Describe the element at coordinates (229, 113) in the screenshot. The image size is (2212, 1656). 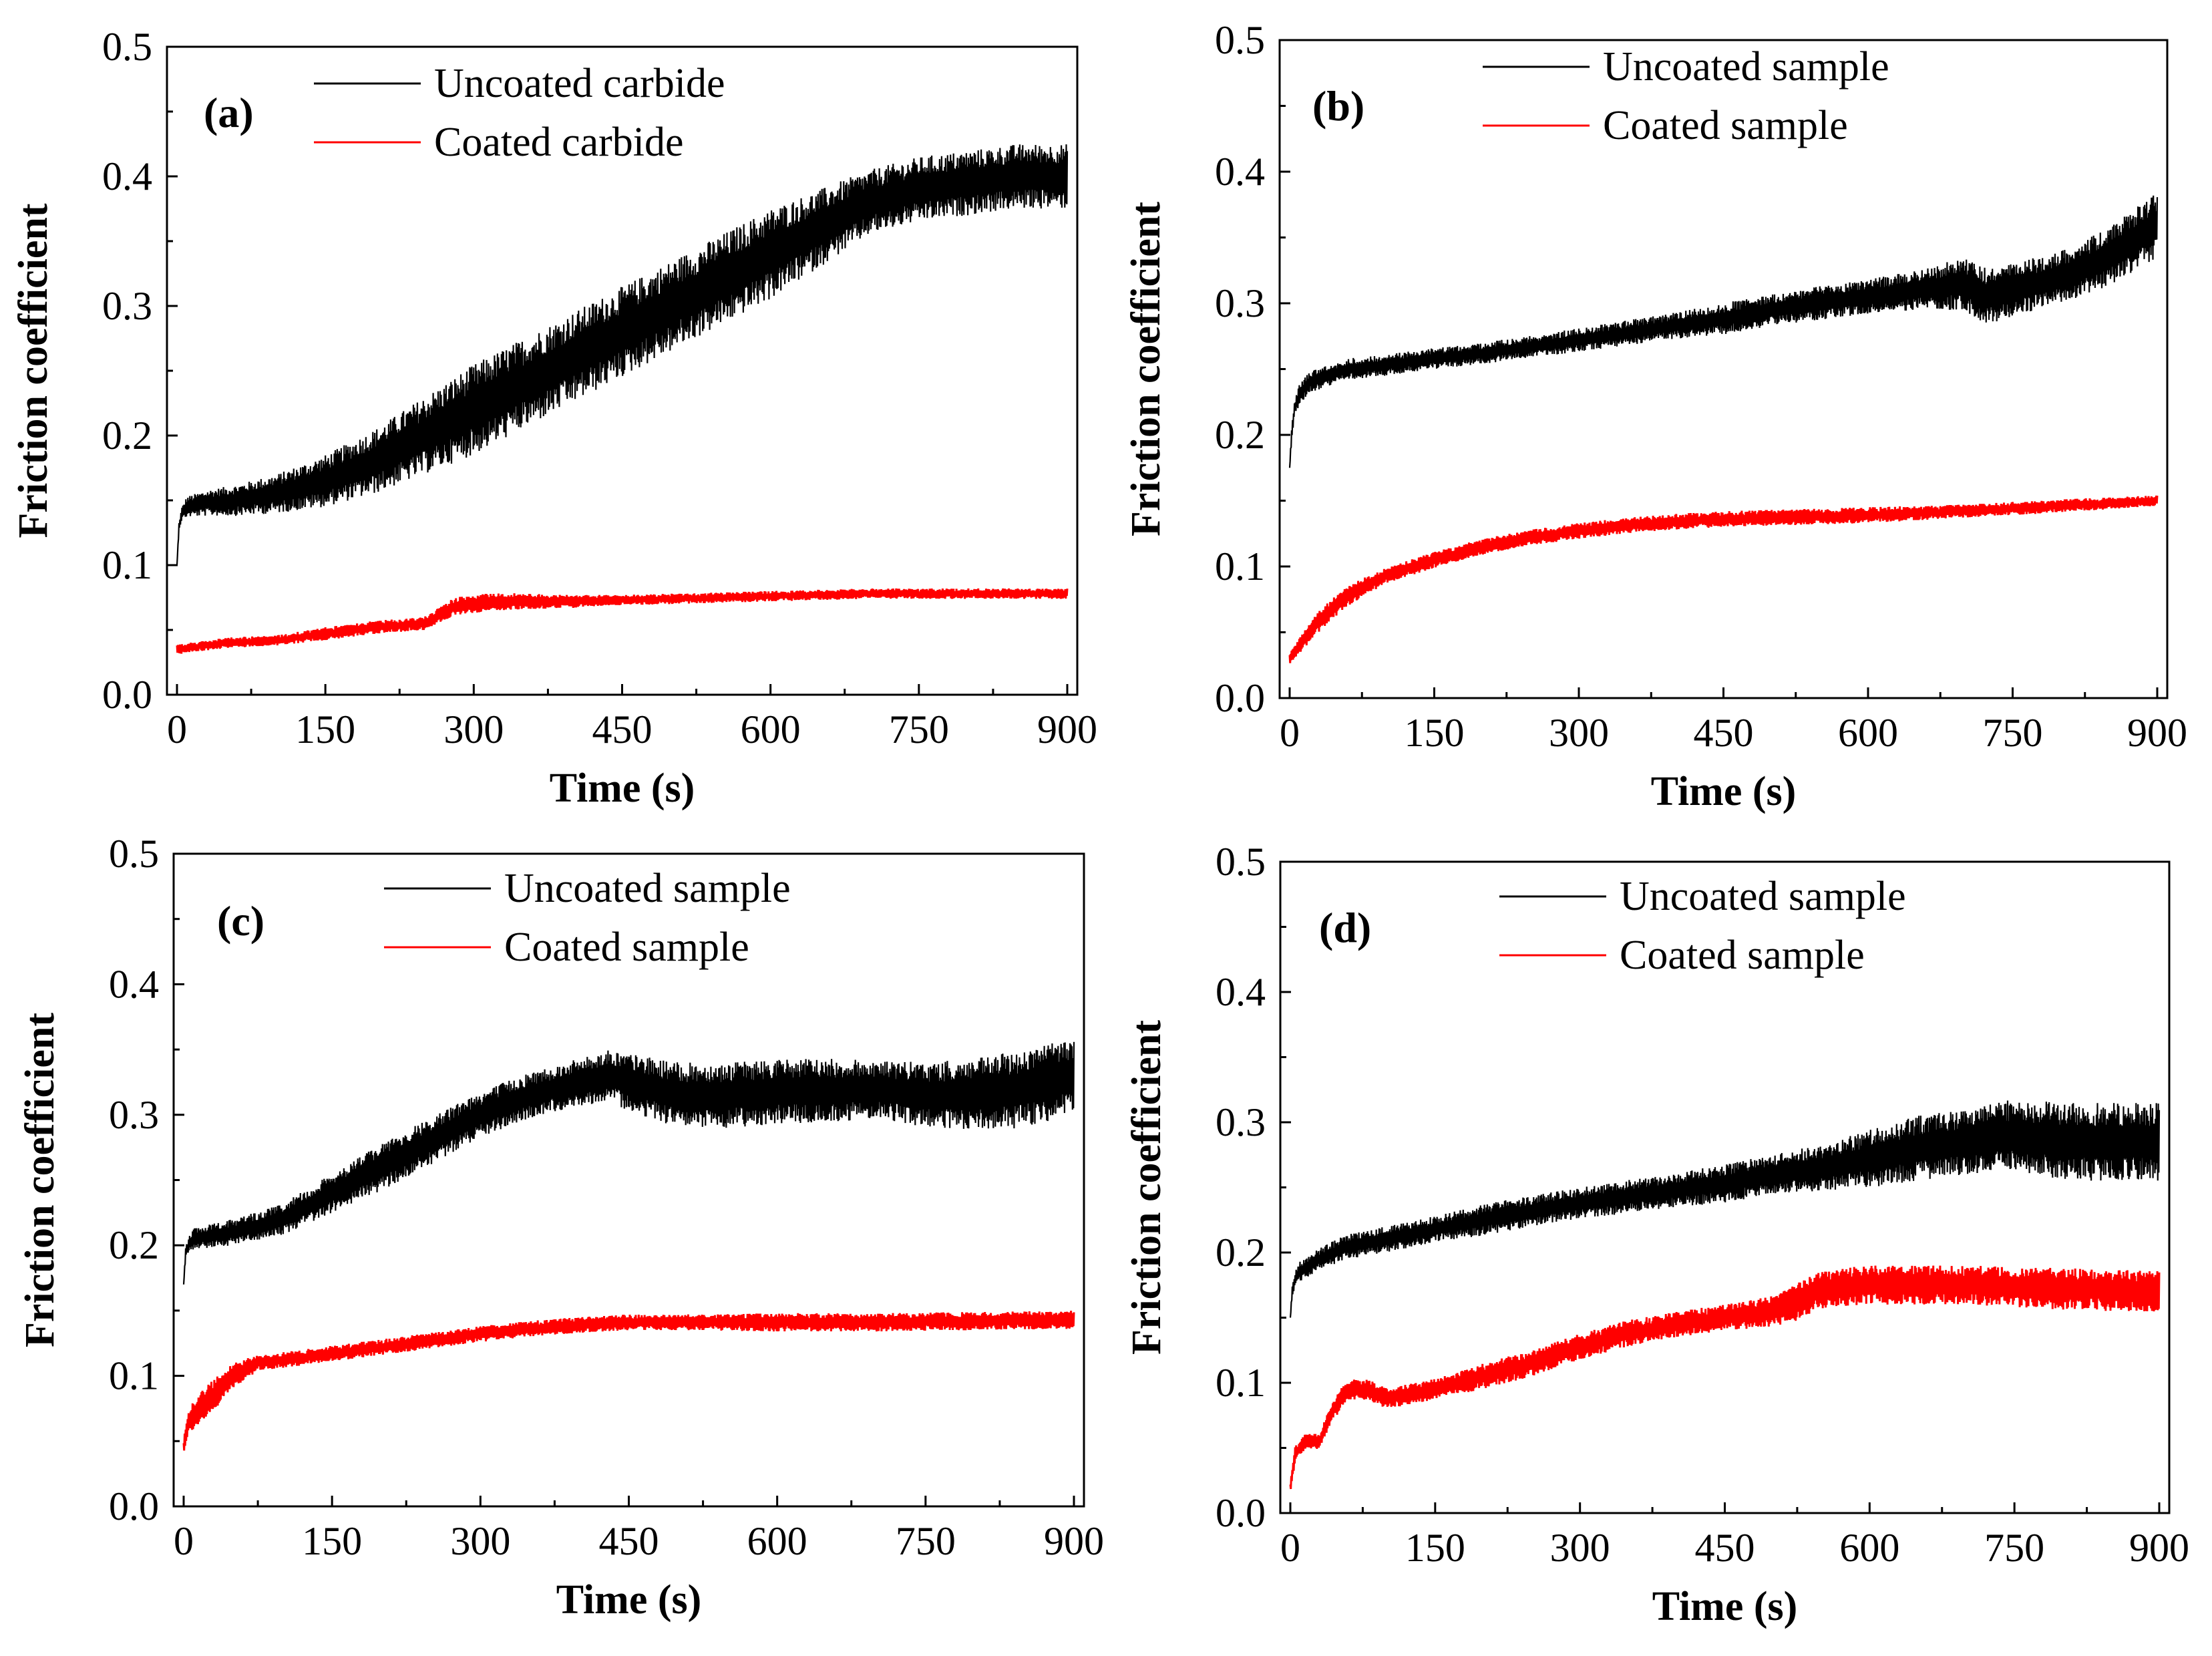
I see `panel-label: (a)` at that location.